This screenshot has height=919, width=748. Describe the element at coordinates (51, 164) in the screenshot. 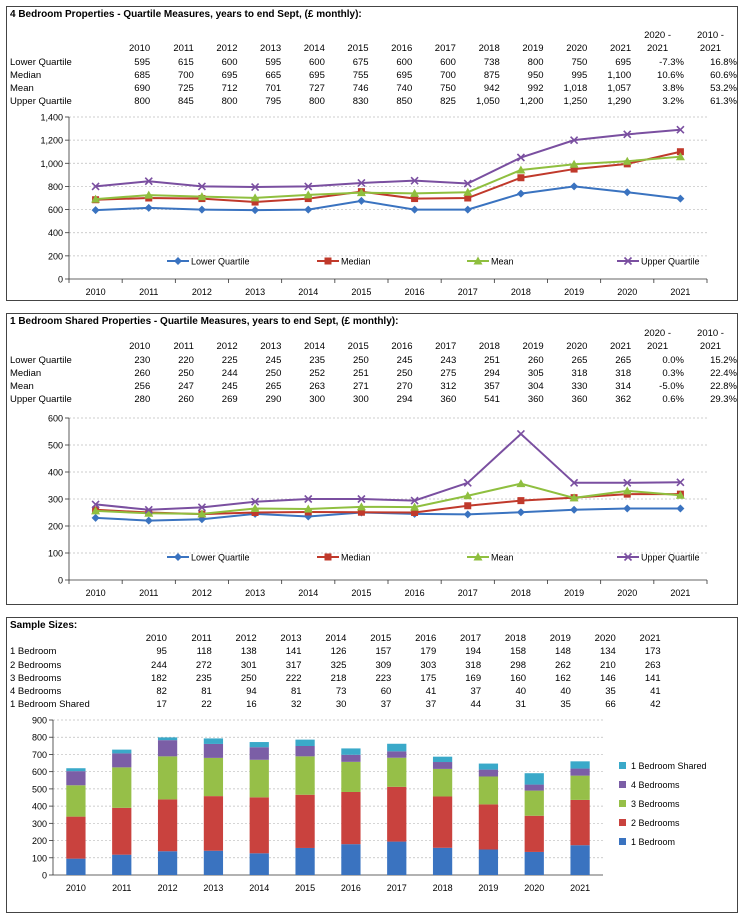

I see `y-tick-label: 1,000` at that location.